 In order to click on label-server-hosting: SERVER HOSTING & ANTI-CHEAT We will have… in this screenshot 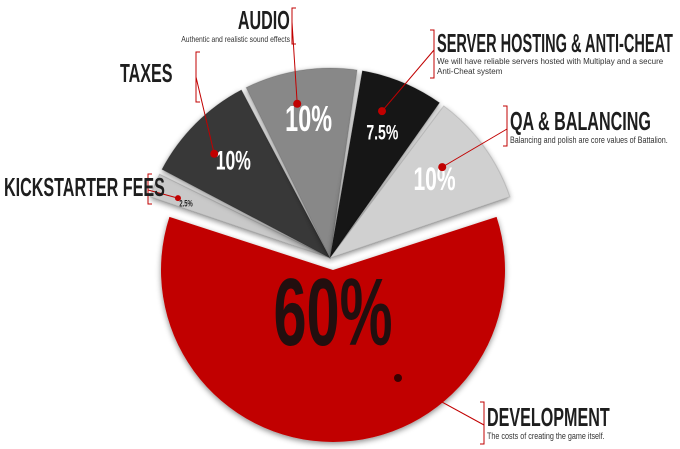, I will do `click(558, 53)`.